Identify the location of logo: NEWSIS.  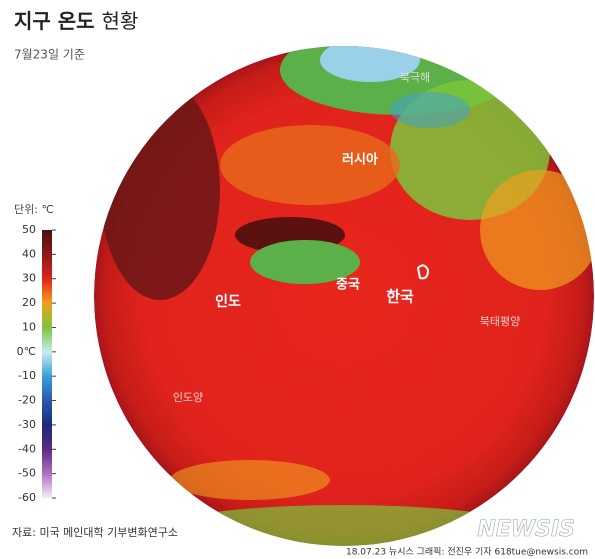
(526, 529).